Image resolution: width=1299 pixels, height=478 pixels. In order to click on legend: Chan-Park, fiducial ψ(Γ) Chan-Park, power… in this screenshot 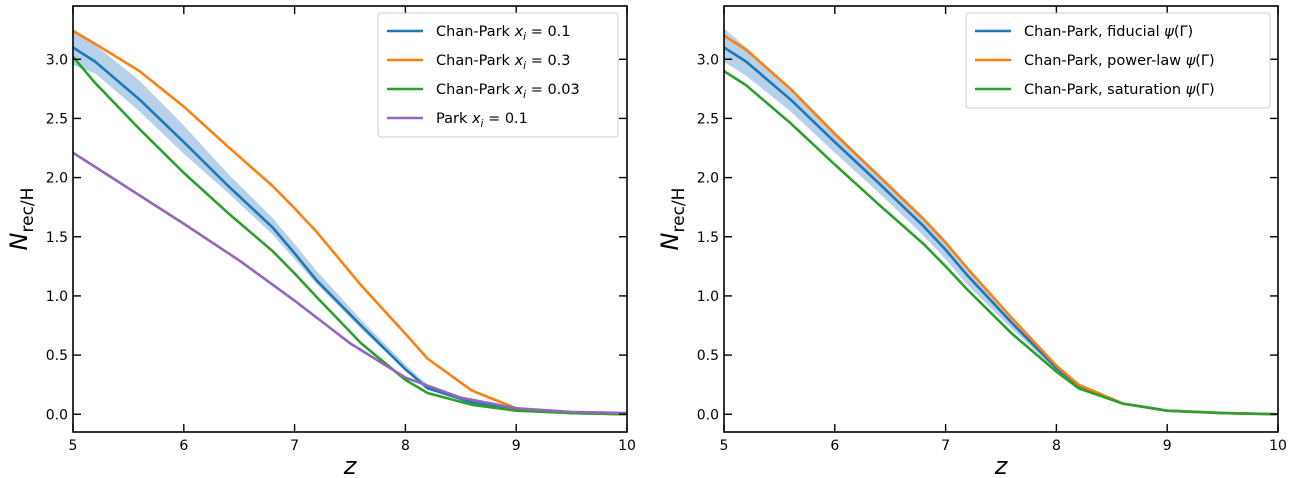, I will do `click(1118, 60)`.